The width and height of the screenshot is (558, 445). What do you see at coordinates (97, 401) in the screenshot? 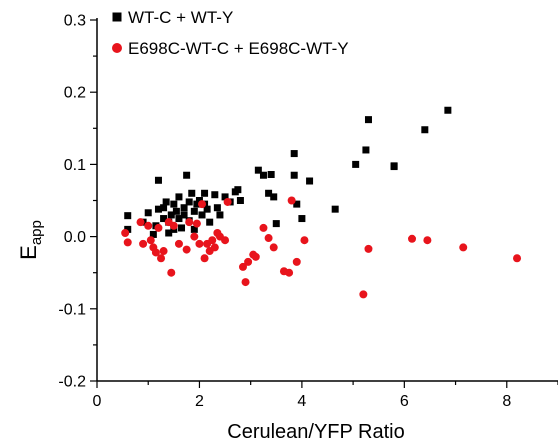
I see `x-tick-label: 0` at bounding box center [97, 401].